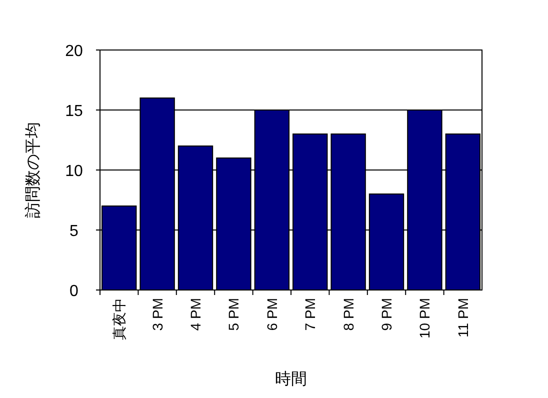 The height and width of the screenshot is (398, 548). What do you see at coordinates (74, 171) in the screenshot?
I see `y-tick-label: 10` at bounding box center [74, 171].